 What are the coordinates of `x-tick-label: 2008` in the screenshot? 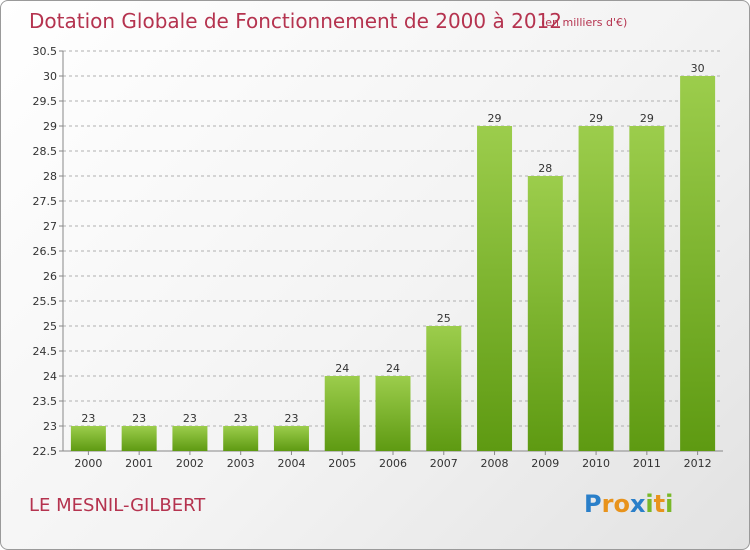 It's located at (495, 463).